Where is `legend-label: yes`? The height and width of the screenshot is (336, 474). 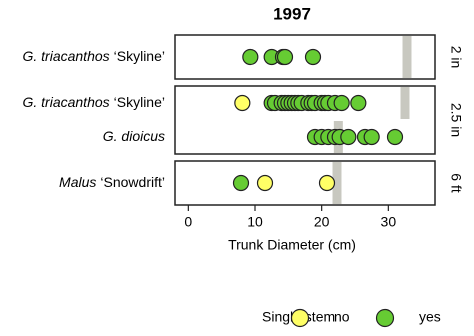
legend-label: yes is located at coordinates (430, 317).